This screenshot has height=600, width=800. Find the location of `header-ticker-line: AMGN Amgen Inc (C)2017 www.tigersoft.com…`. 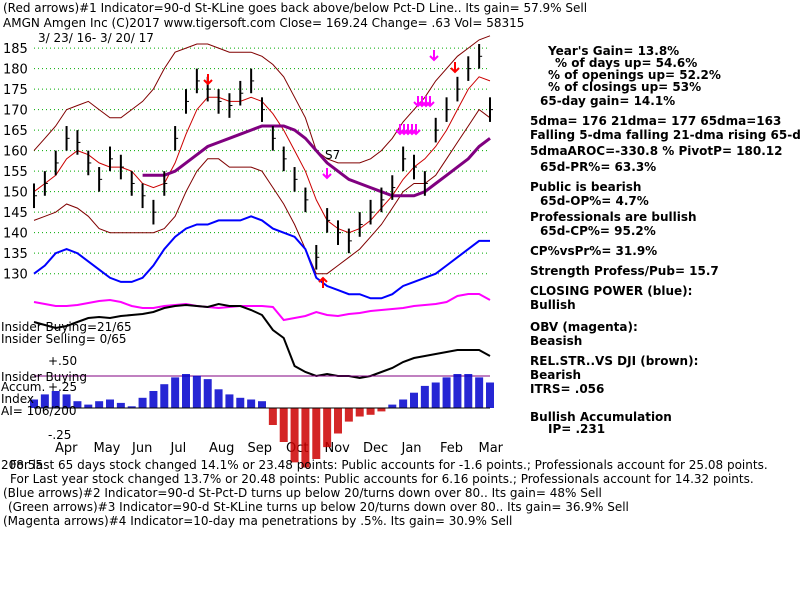

header-ticker-line: AMGN Amgen Inc (C)2017 www.tigersoft.com… is located at coordinates (264, 23).